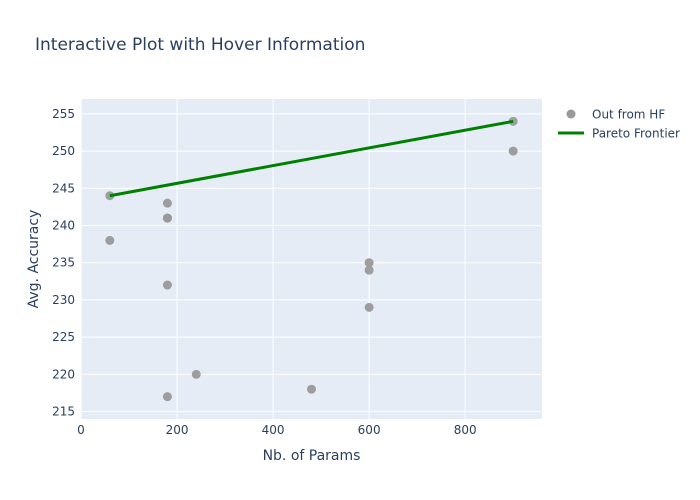  Describe the element at coordinates (63, 226) in the screenshot. I see `y-tick-label: 240` at that location.